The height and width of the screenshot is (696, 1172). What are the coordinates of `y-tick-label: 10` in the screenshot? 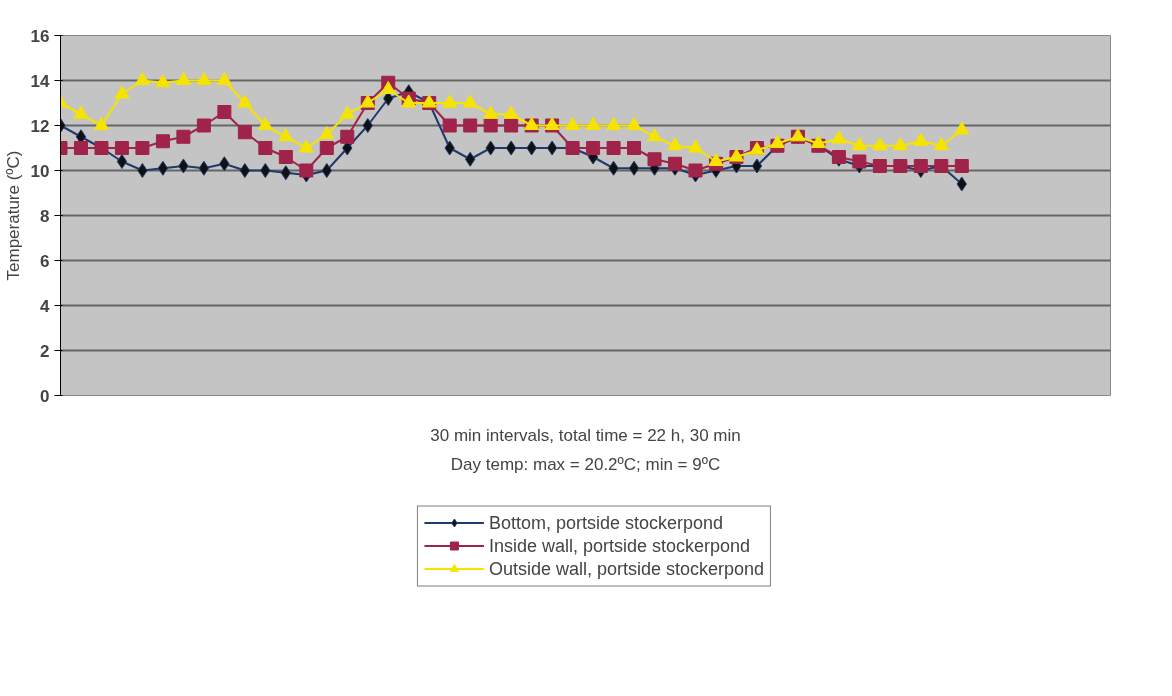 It's located at (40, 171).